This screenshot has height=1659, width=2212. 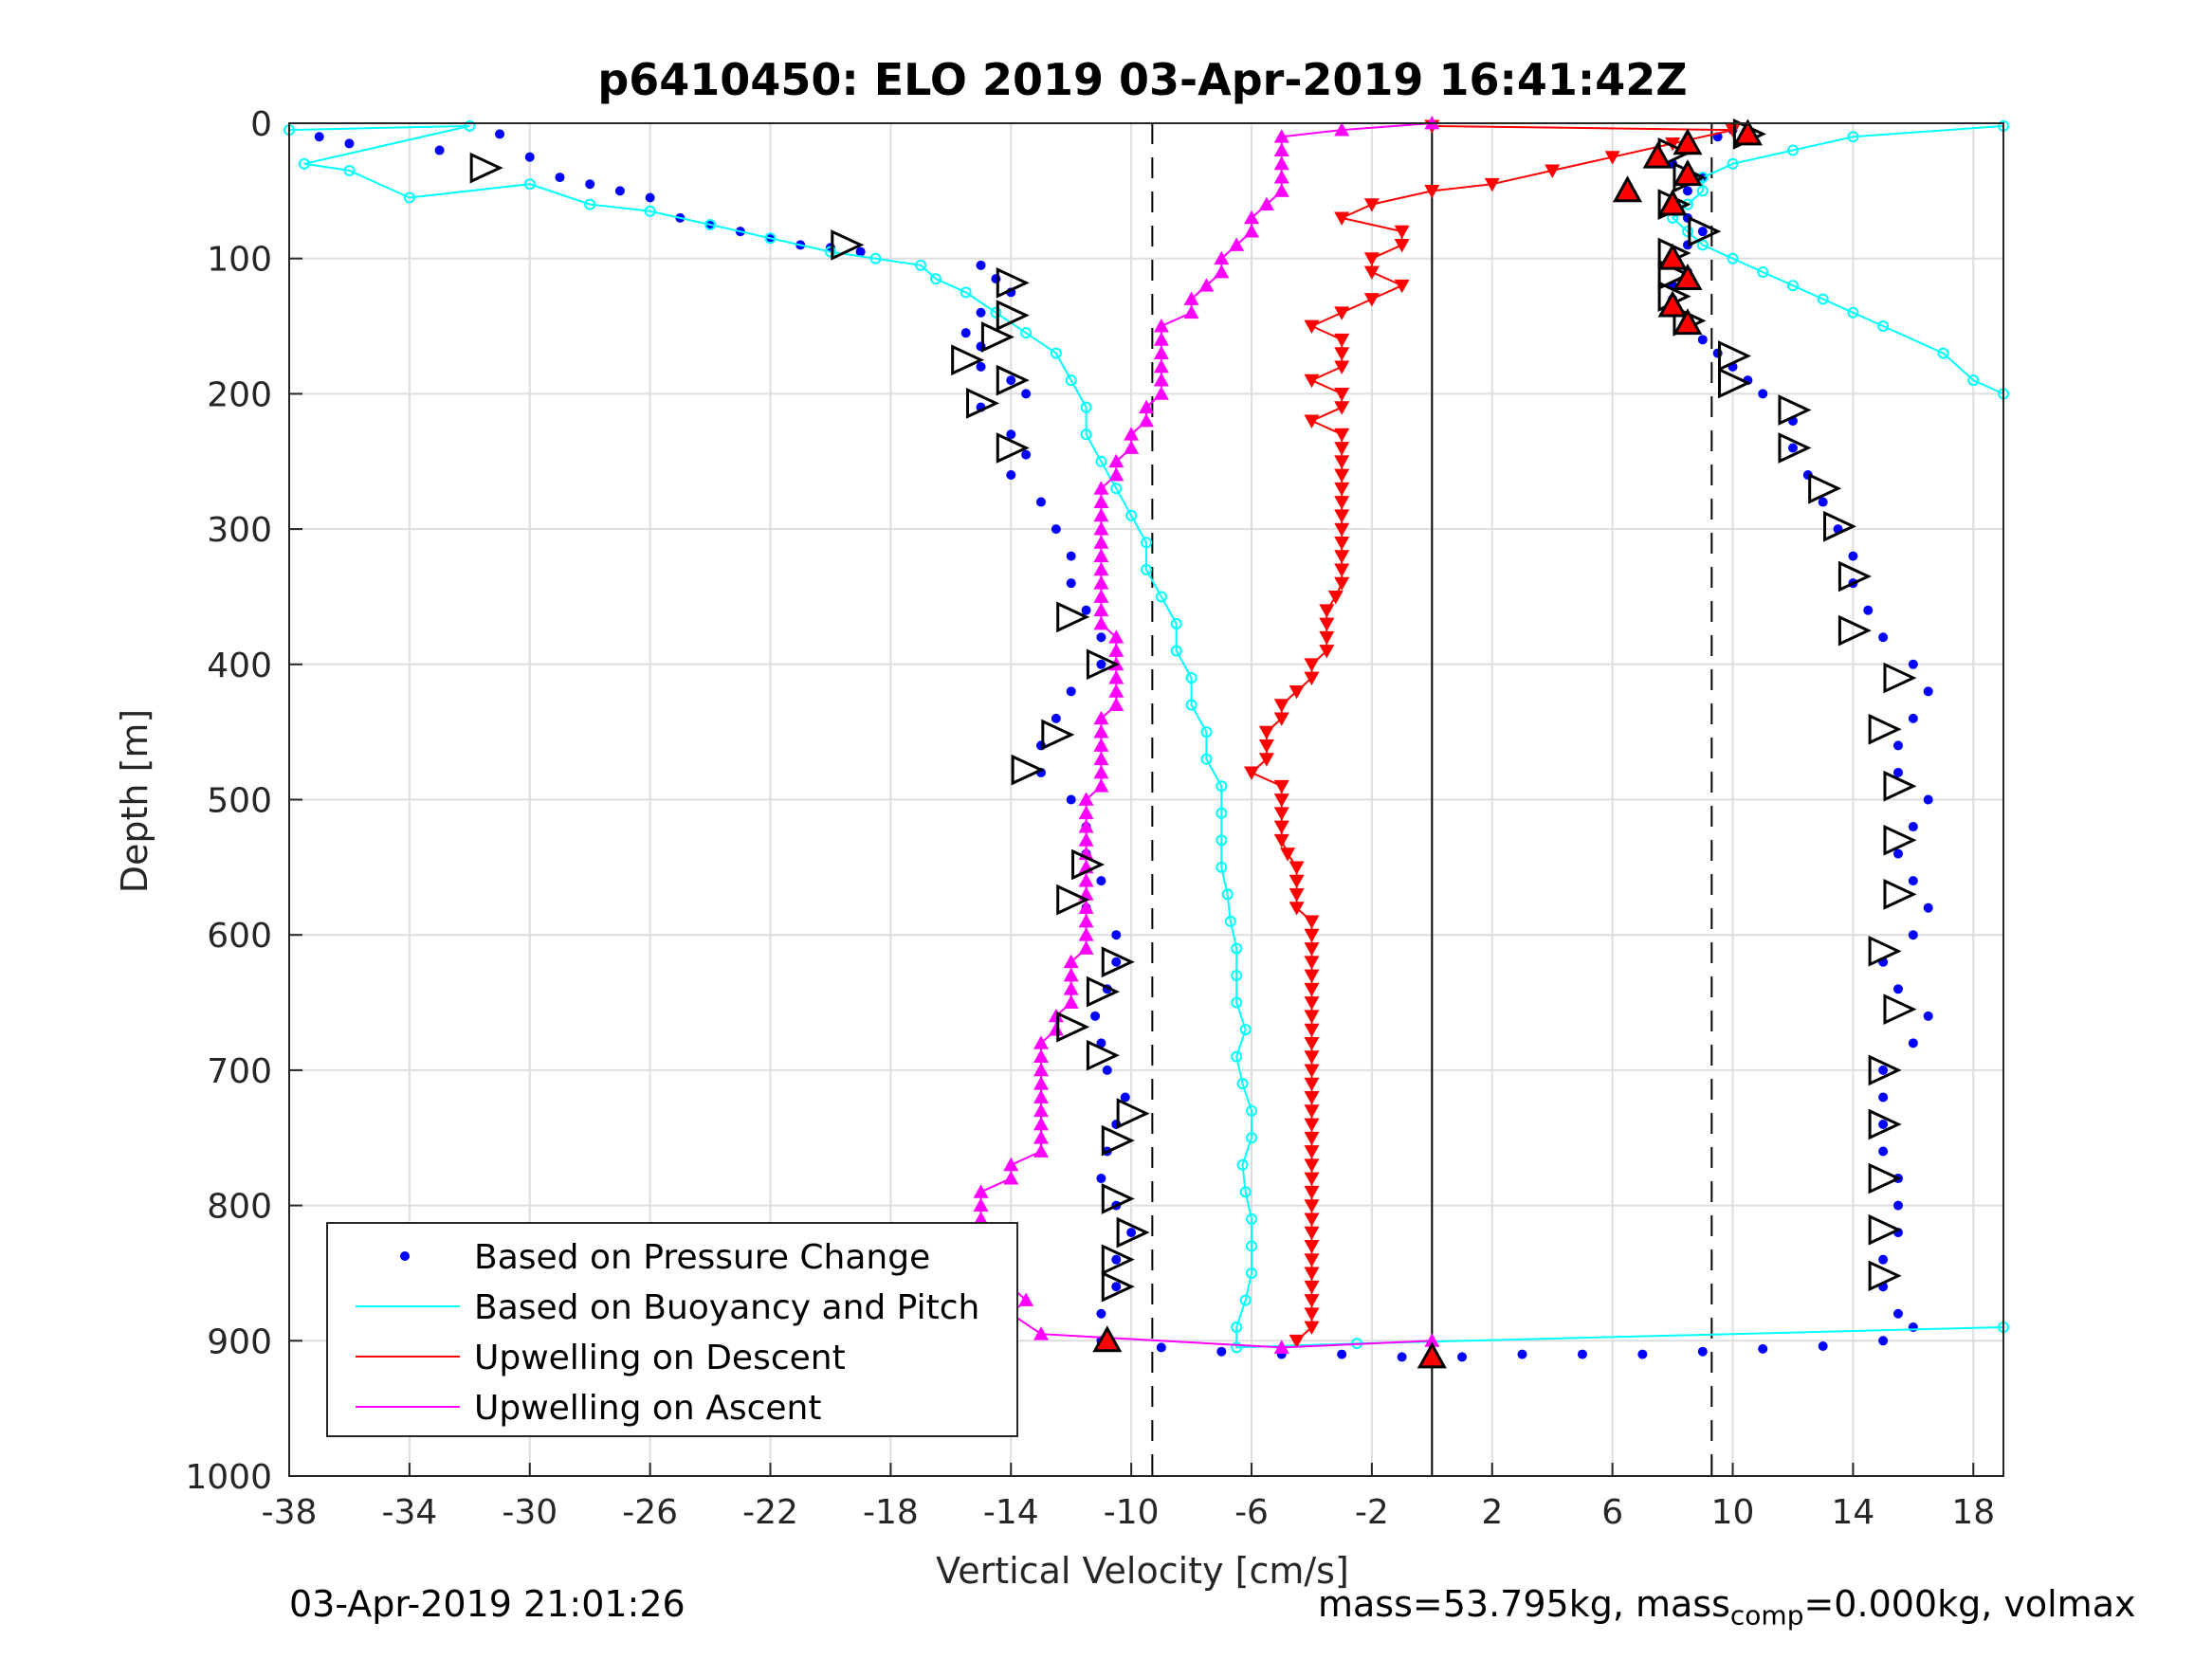 What do you see at coordinates (1132, 1512) in the screenshot?
I see `x-tick-label: -10` at bounding box center [1132, 1512].